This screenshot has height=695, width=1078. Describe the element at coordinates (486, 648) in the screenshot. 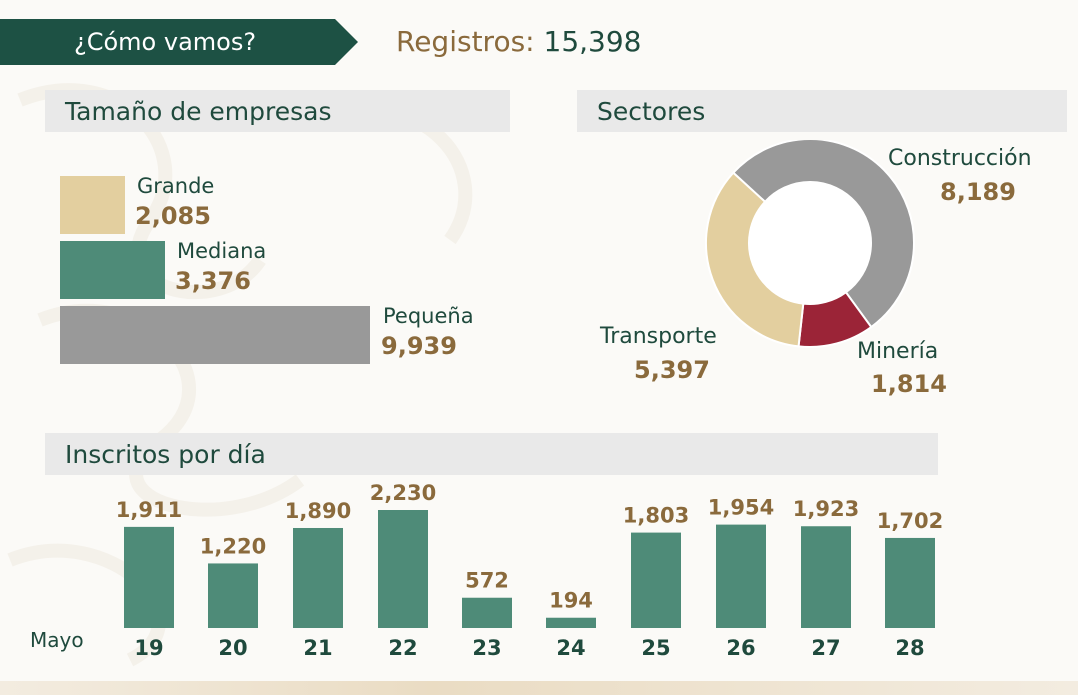

I see `daily-date-23: 23` at that location.